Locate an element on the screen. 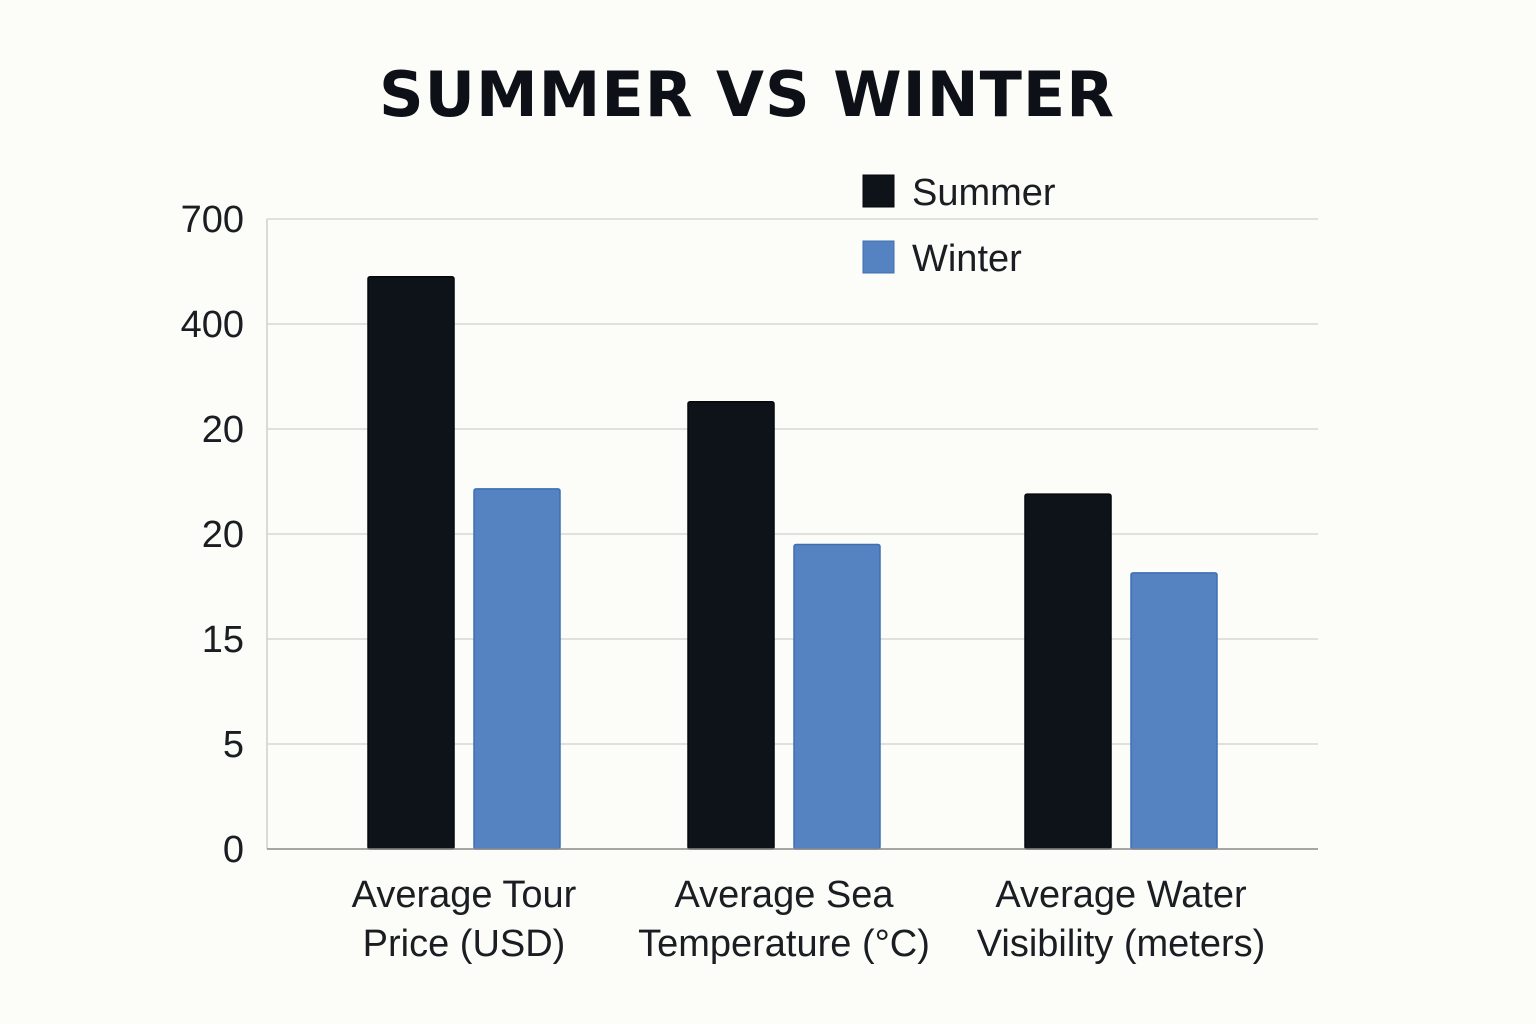  x-category-label: Average Sea is located at coordinates (784, 895).